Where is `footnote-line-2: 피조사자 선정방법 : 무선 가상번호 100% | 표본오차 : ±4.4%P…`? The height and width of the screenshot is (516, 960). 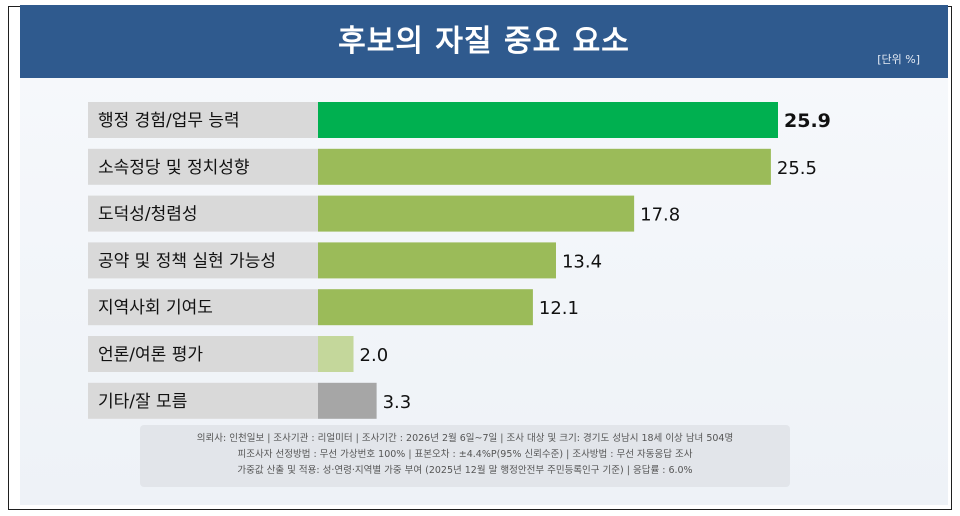 footnote-line-2: 피조사자 선정방법 : 무선 가상번호 100% | 표본오차 : ±4.4%P… is located at coordinates (465, 454).